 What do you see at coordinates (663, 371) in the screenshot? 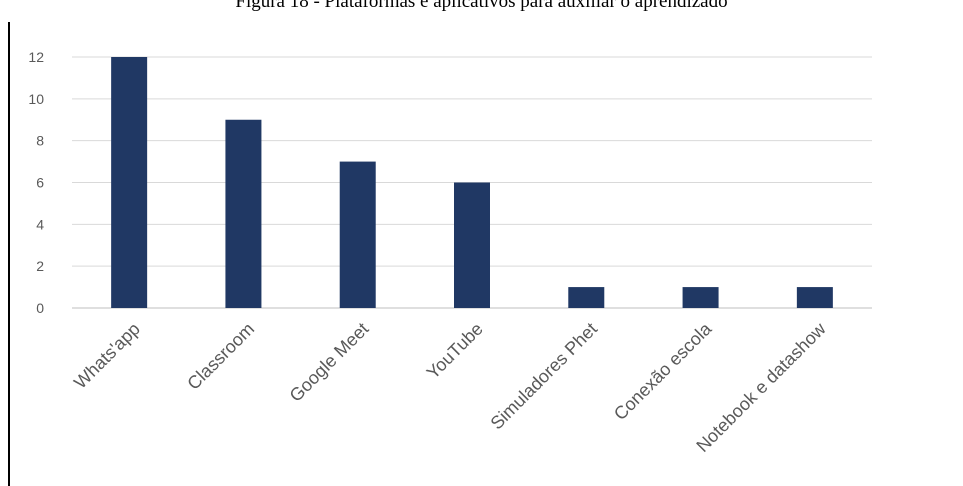
I see `x-category-label: Conexão escola` at bounding box center [663, 371].